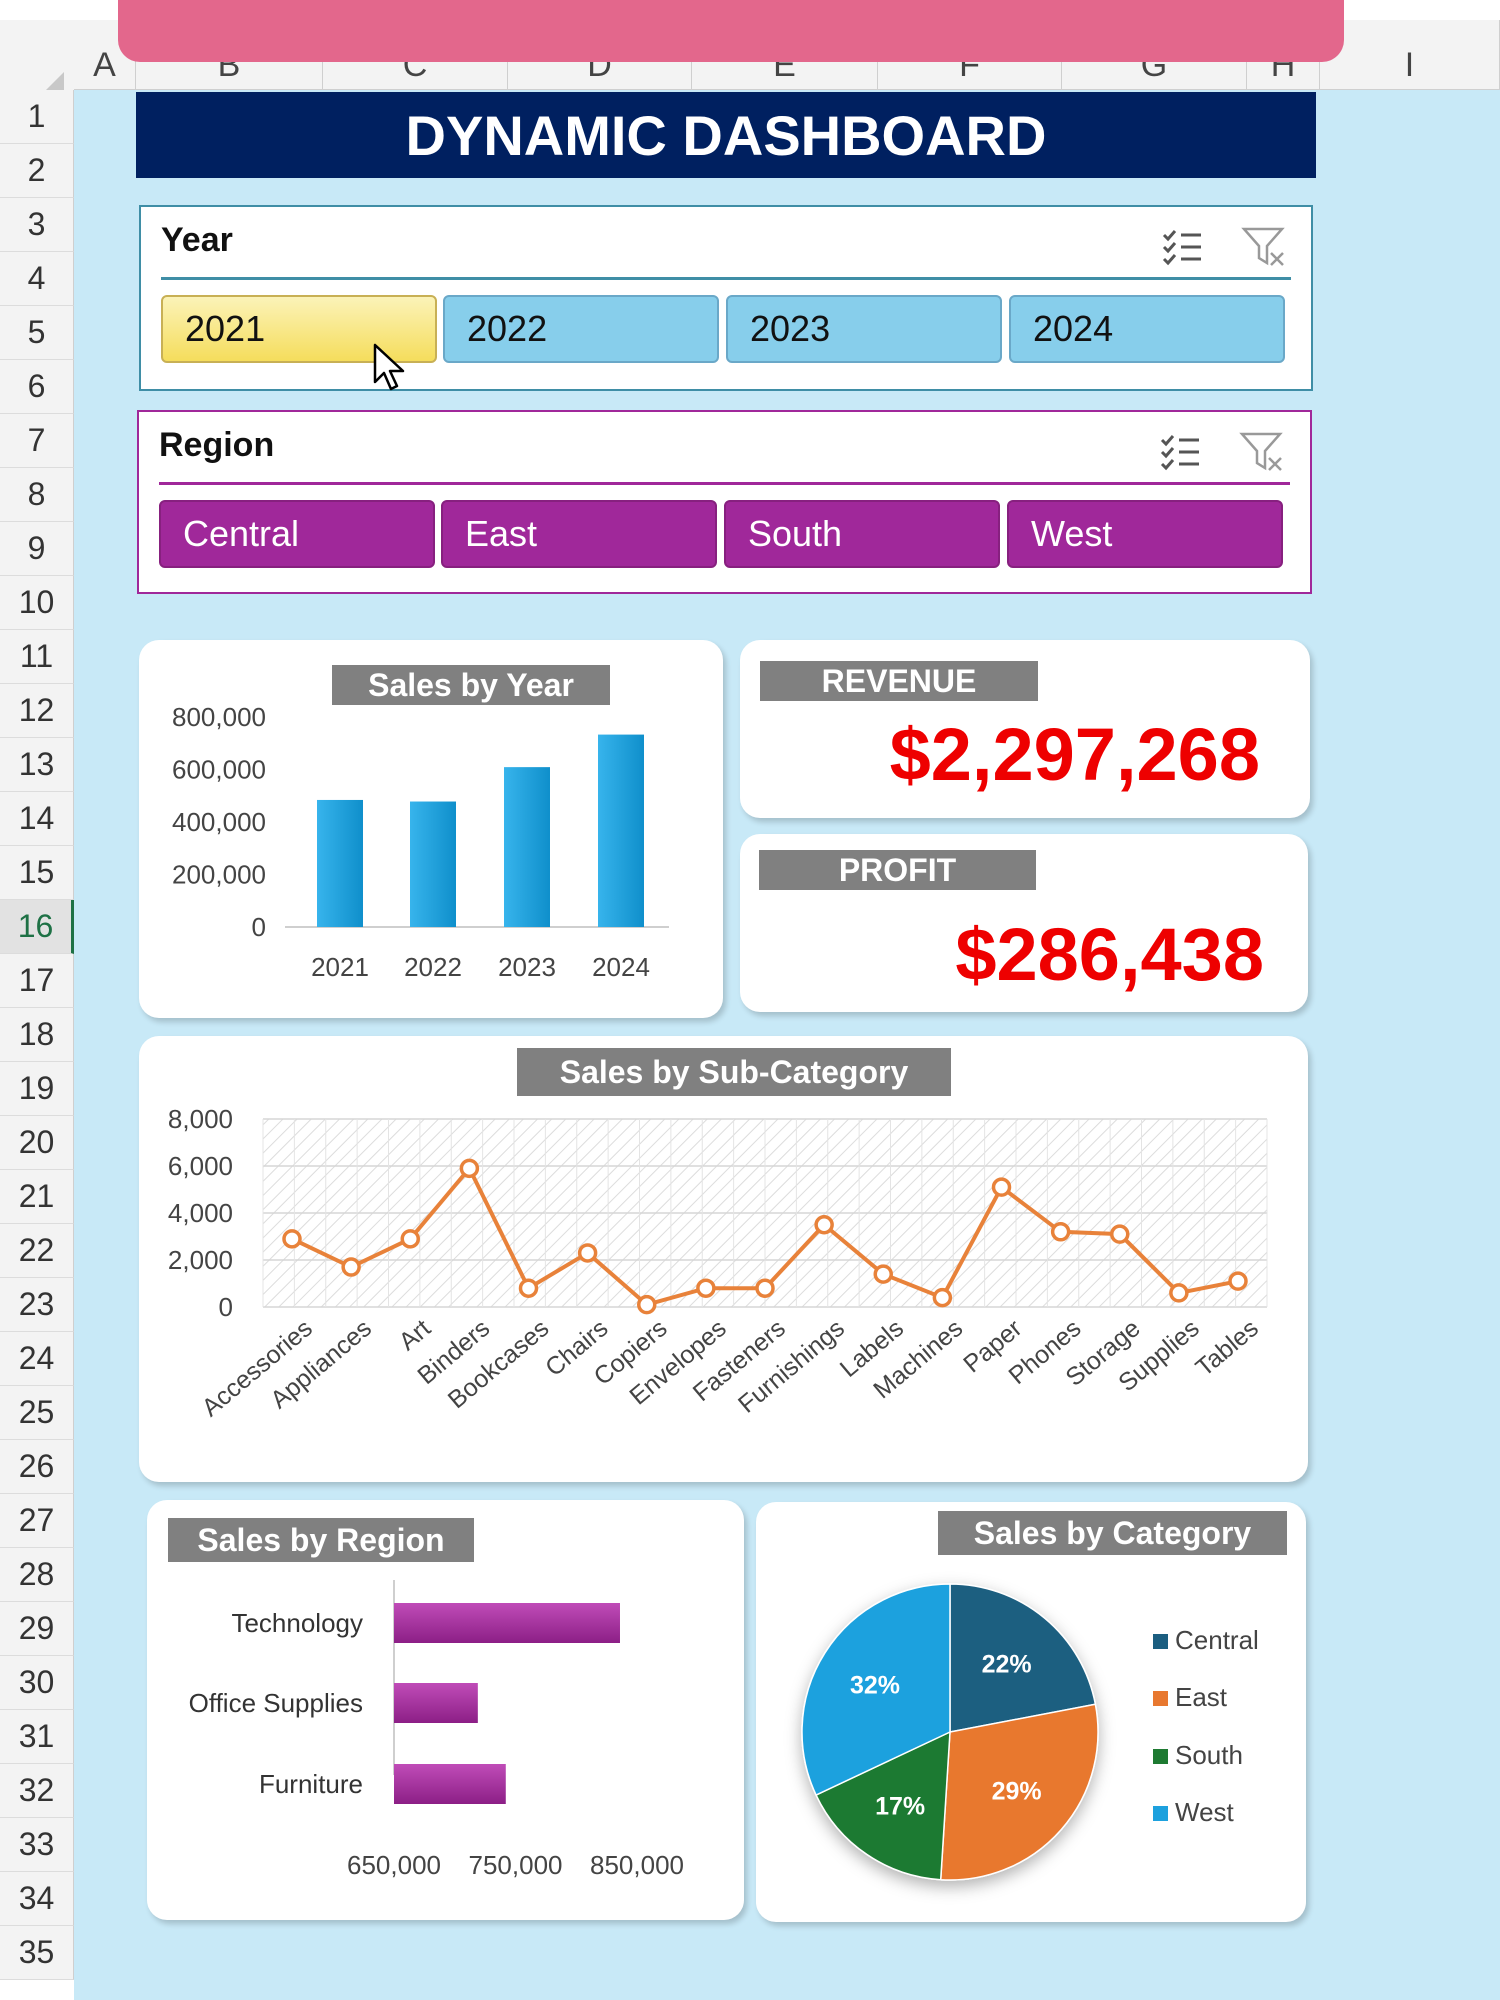 The width and height of the screenshot is (1500, 2000). I want to click on row-header-26: 26, so click(37, 1467).